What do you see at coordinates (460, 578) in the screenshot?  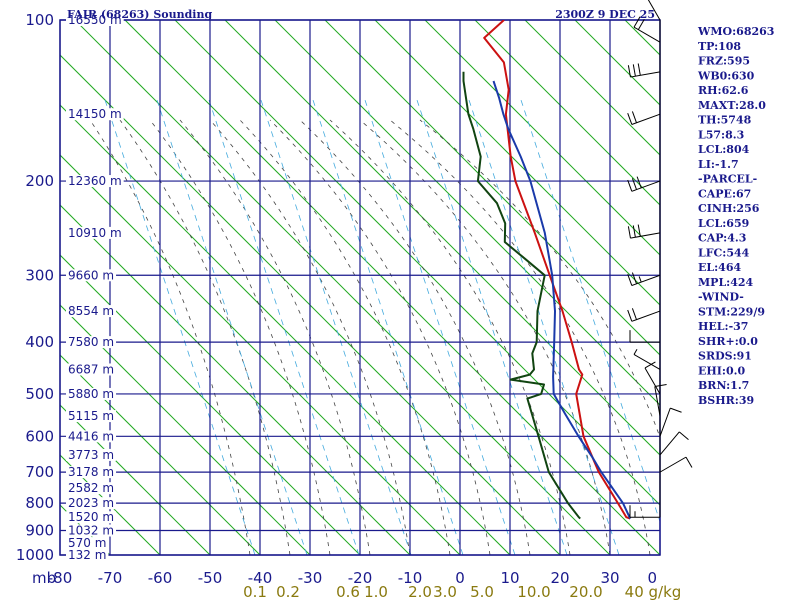 I see `temperature-tick-label: 0` at bounding box center [460, 578].